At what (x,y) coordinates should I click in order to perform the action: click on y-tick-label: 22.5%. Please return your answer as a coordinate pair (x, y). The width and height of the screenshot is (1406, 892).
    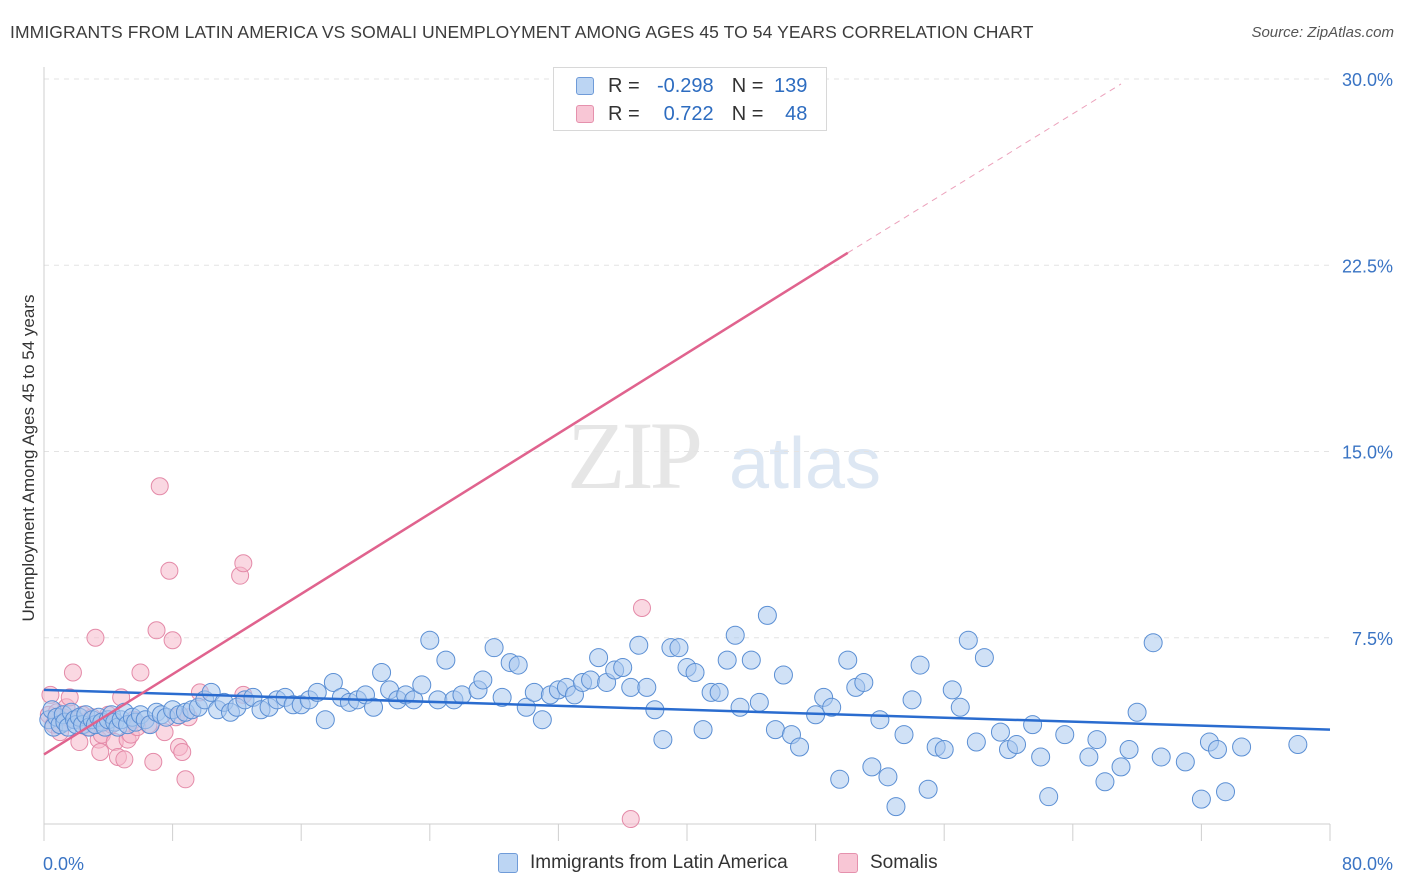
    Looking at the image, I should click on (1367, 266).